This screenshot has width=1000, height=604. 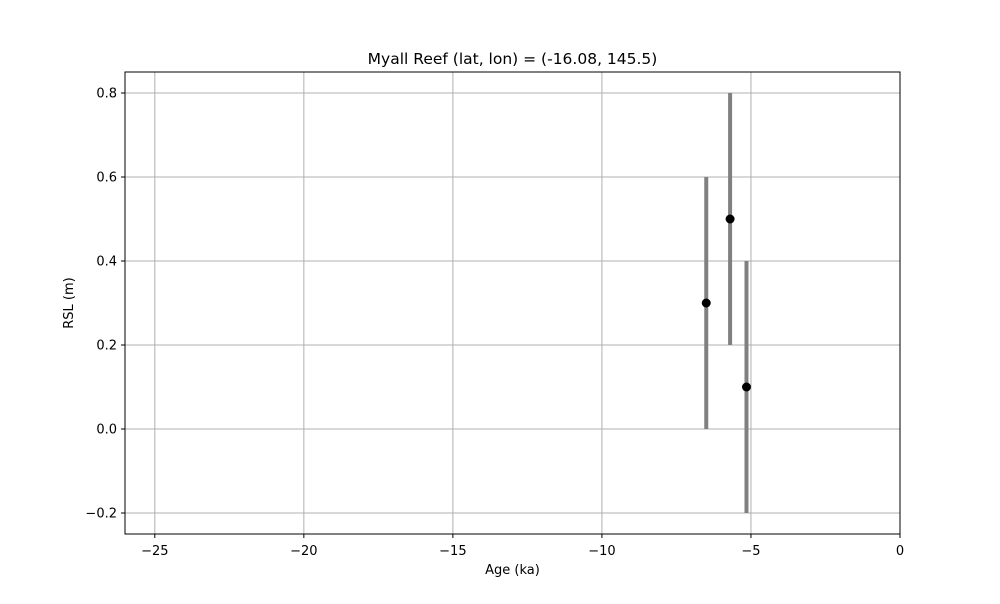 I want to click on y-axis-label: RSL (m), so click(x=69, y=302).